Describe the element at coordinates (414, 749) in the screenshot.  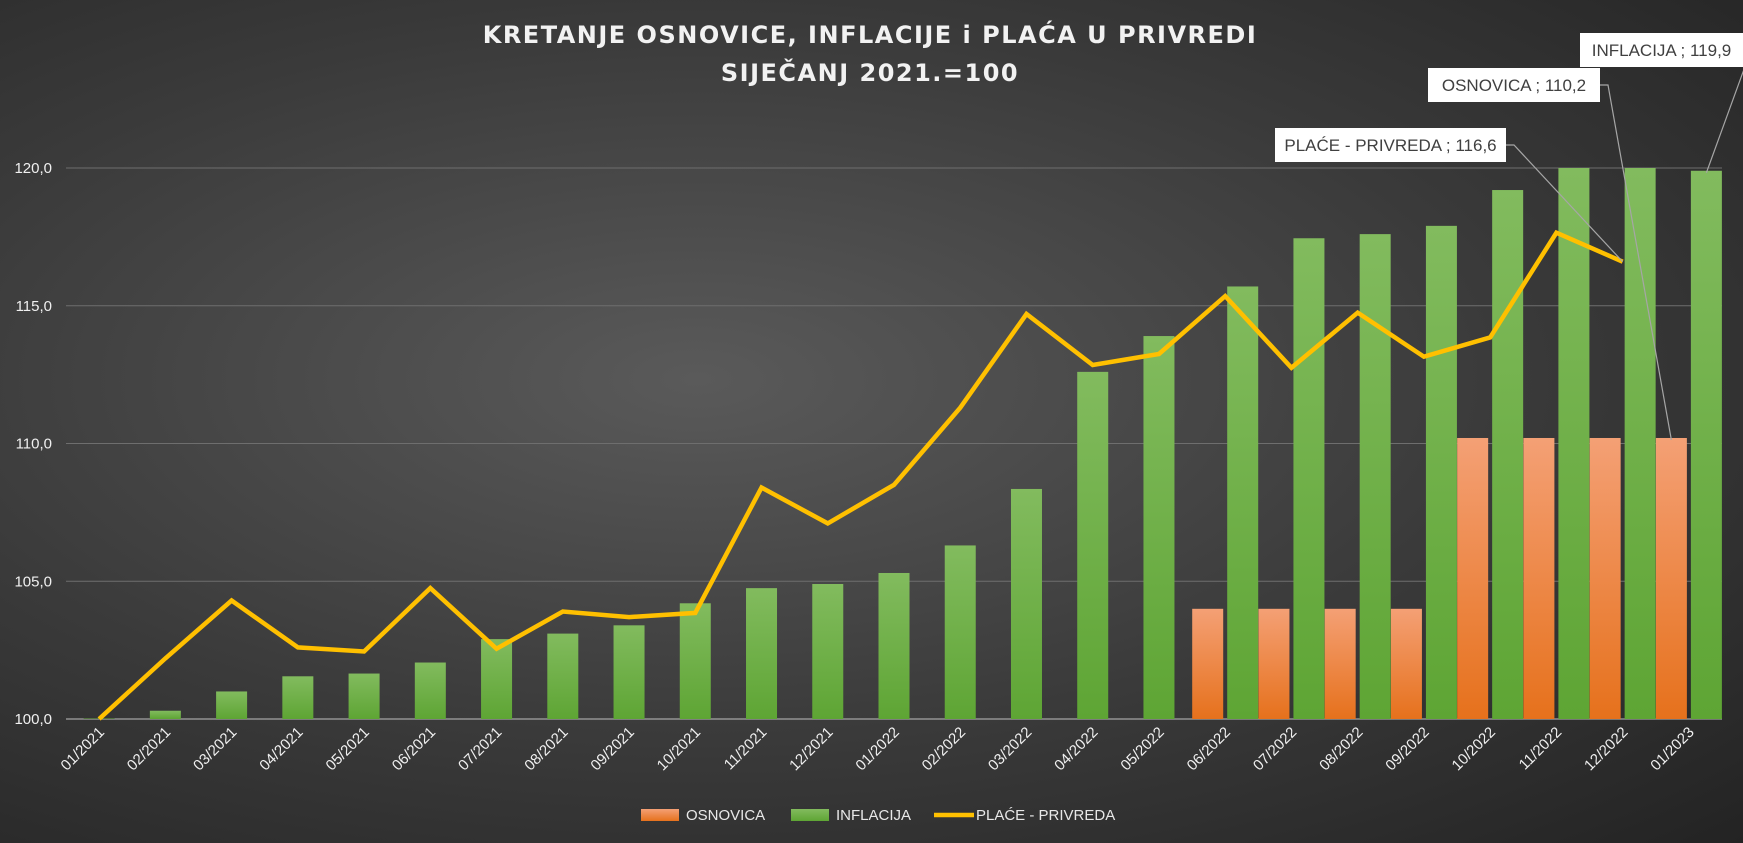
I see `x-tick-label: 06/2021` at that location.